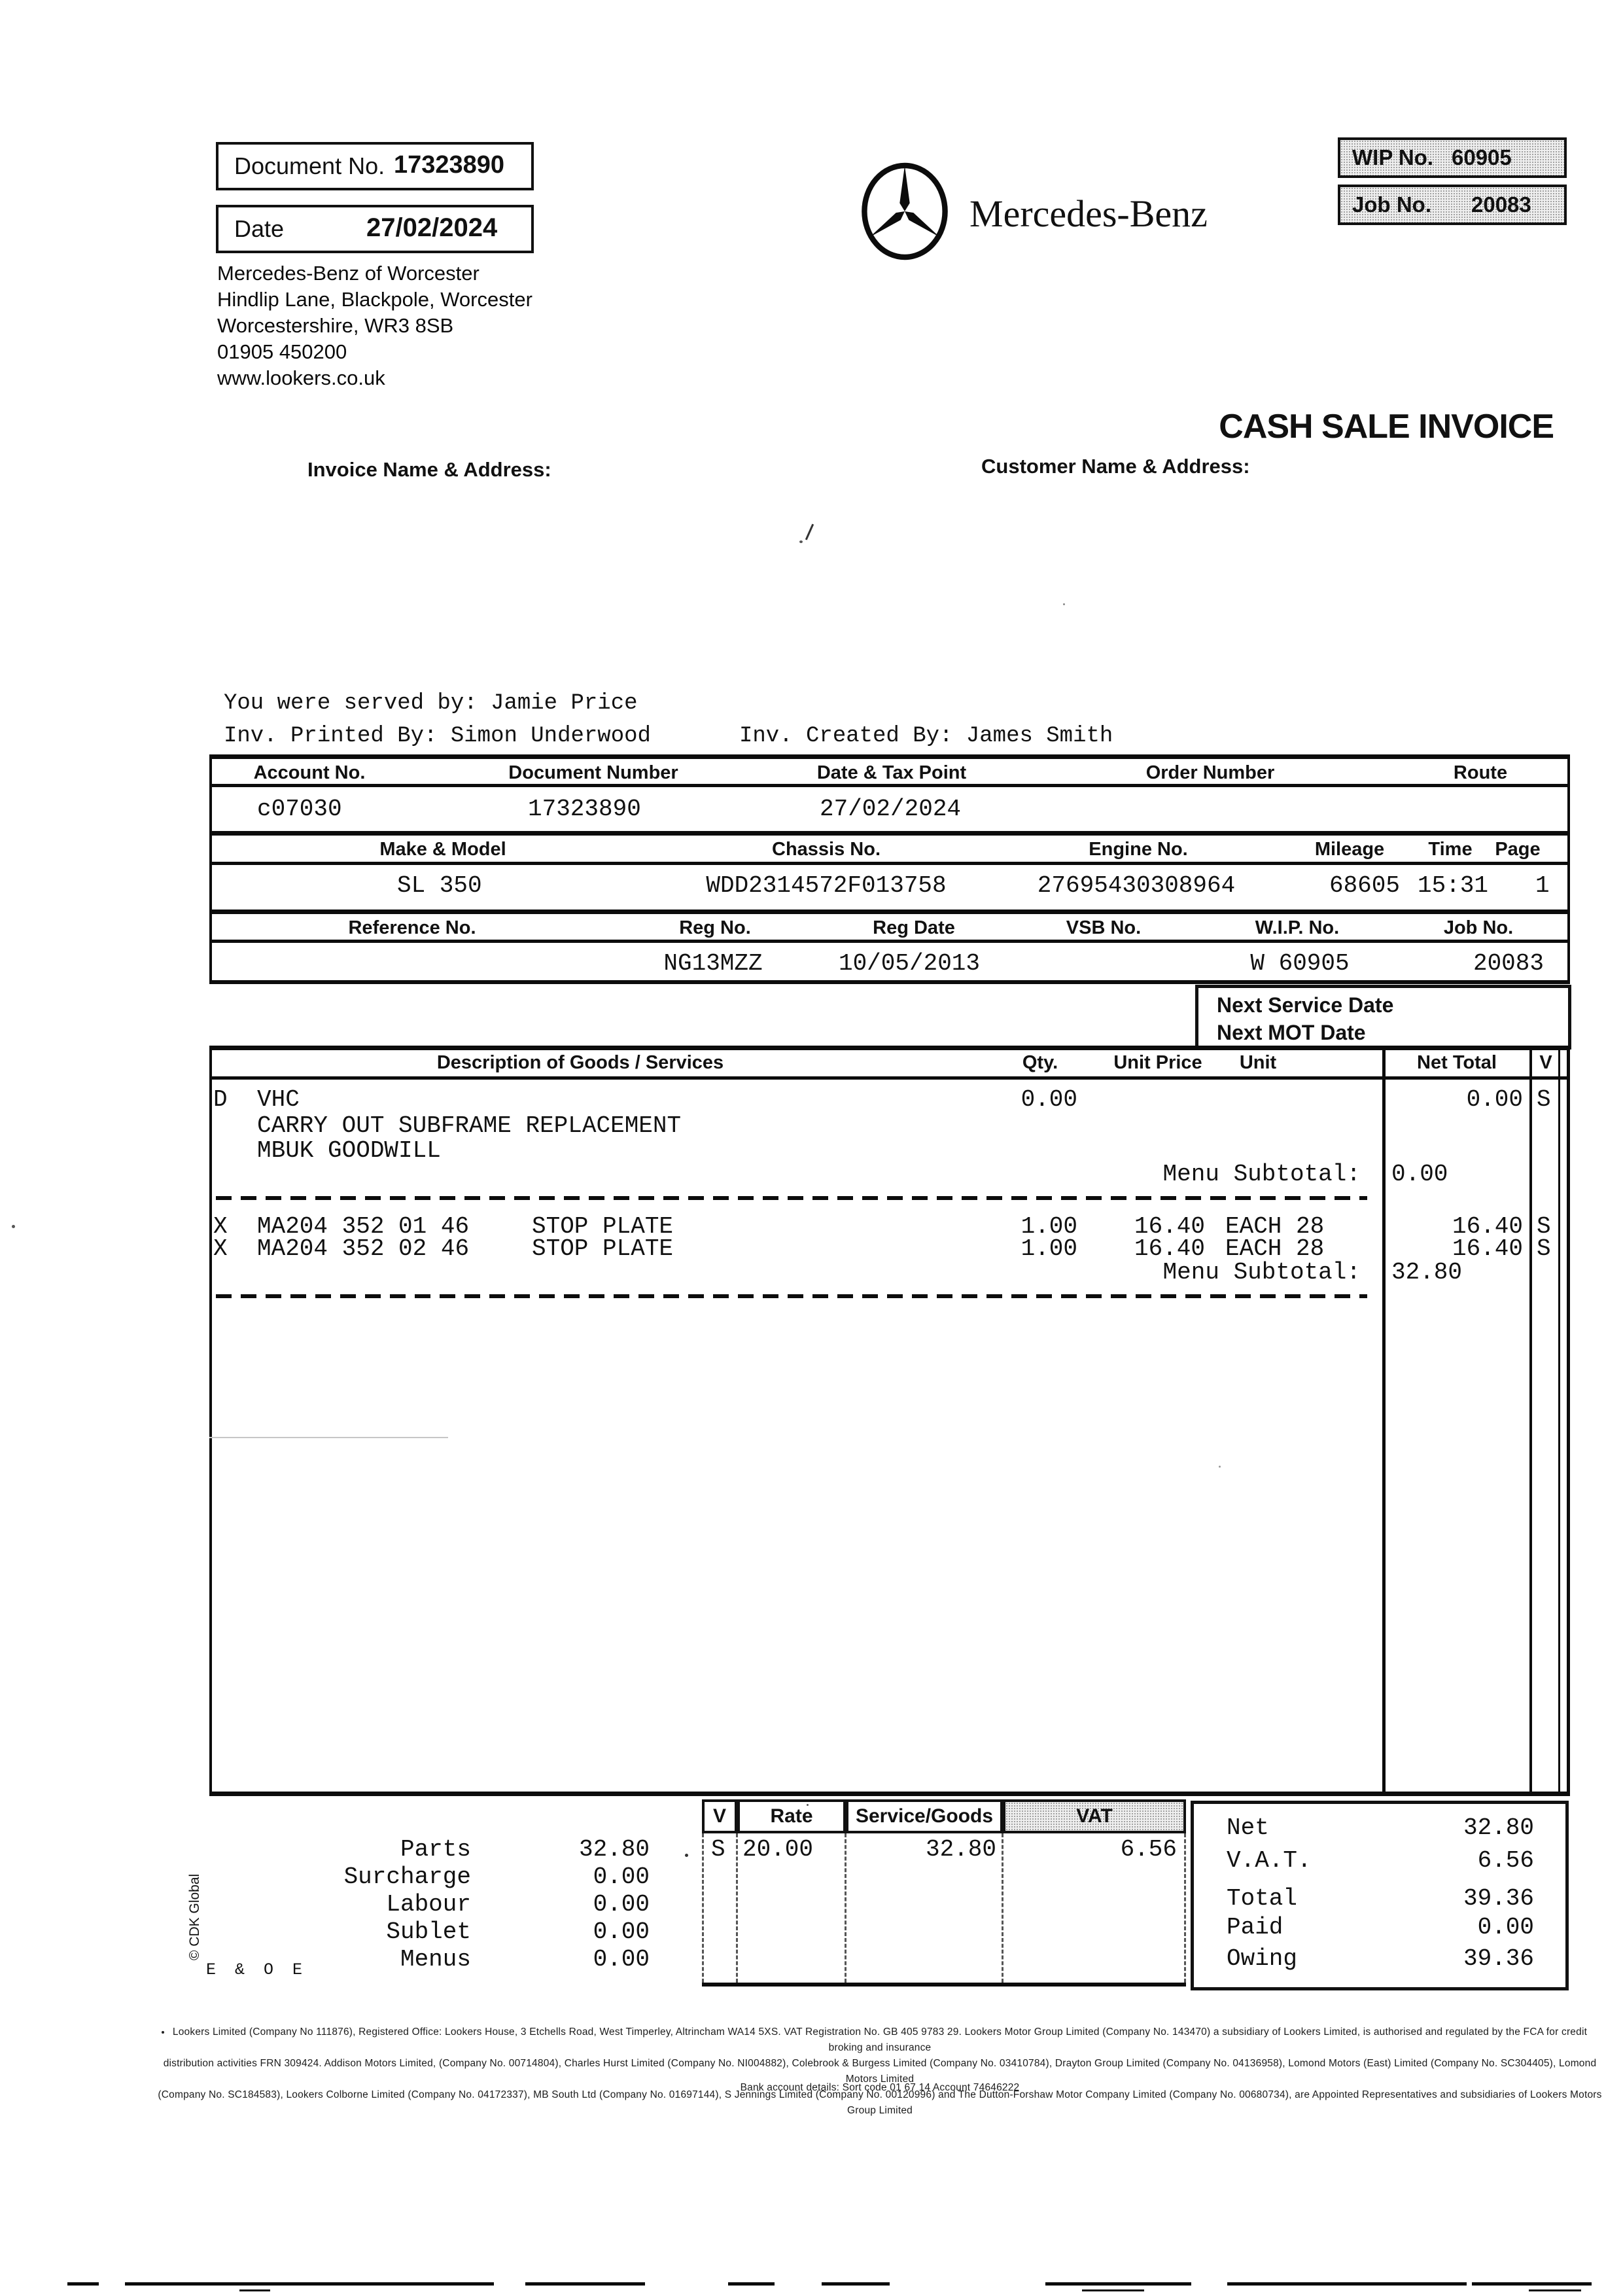 This screenshot has height=2296, width=1623. I want to click on job-number-box: Job No. 20083, so click(1452, 205).